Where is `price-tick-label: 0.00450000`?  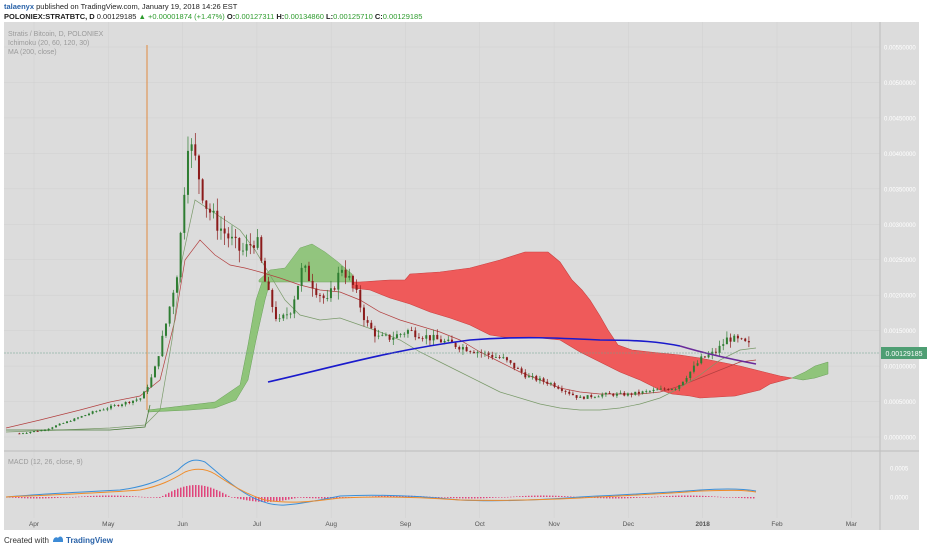
price-tick-label: 0.00450000 is located at coordinates (900, 119).